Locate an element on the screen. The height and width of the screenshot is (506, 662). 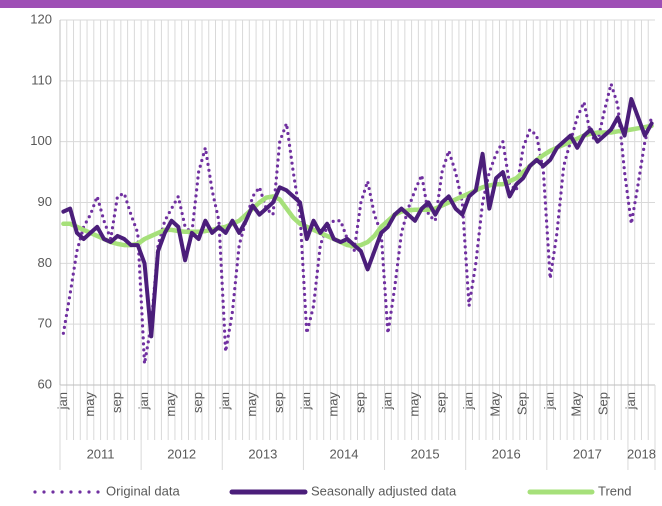
top-band is located at coordinates (331, 4).